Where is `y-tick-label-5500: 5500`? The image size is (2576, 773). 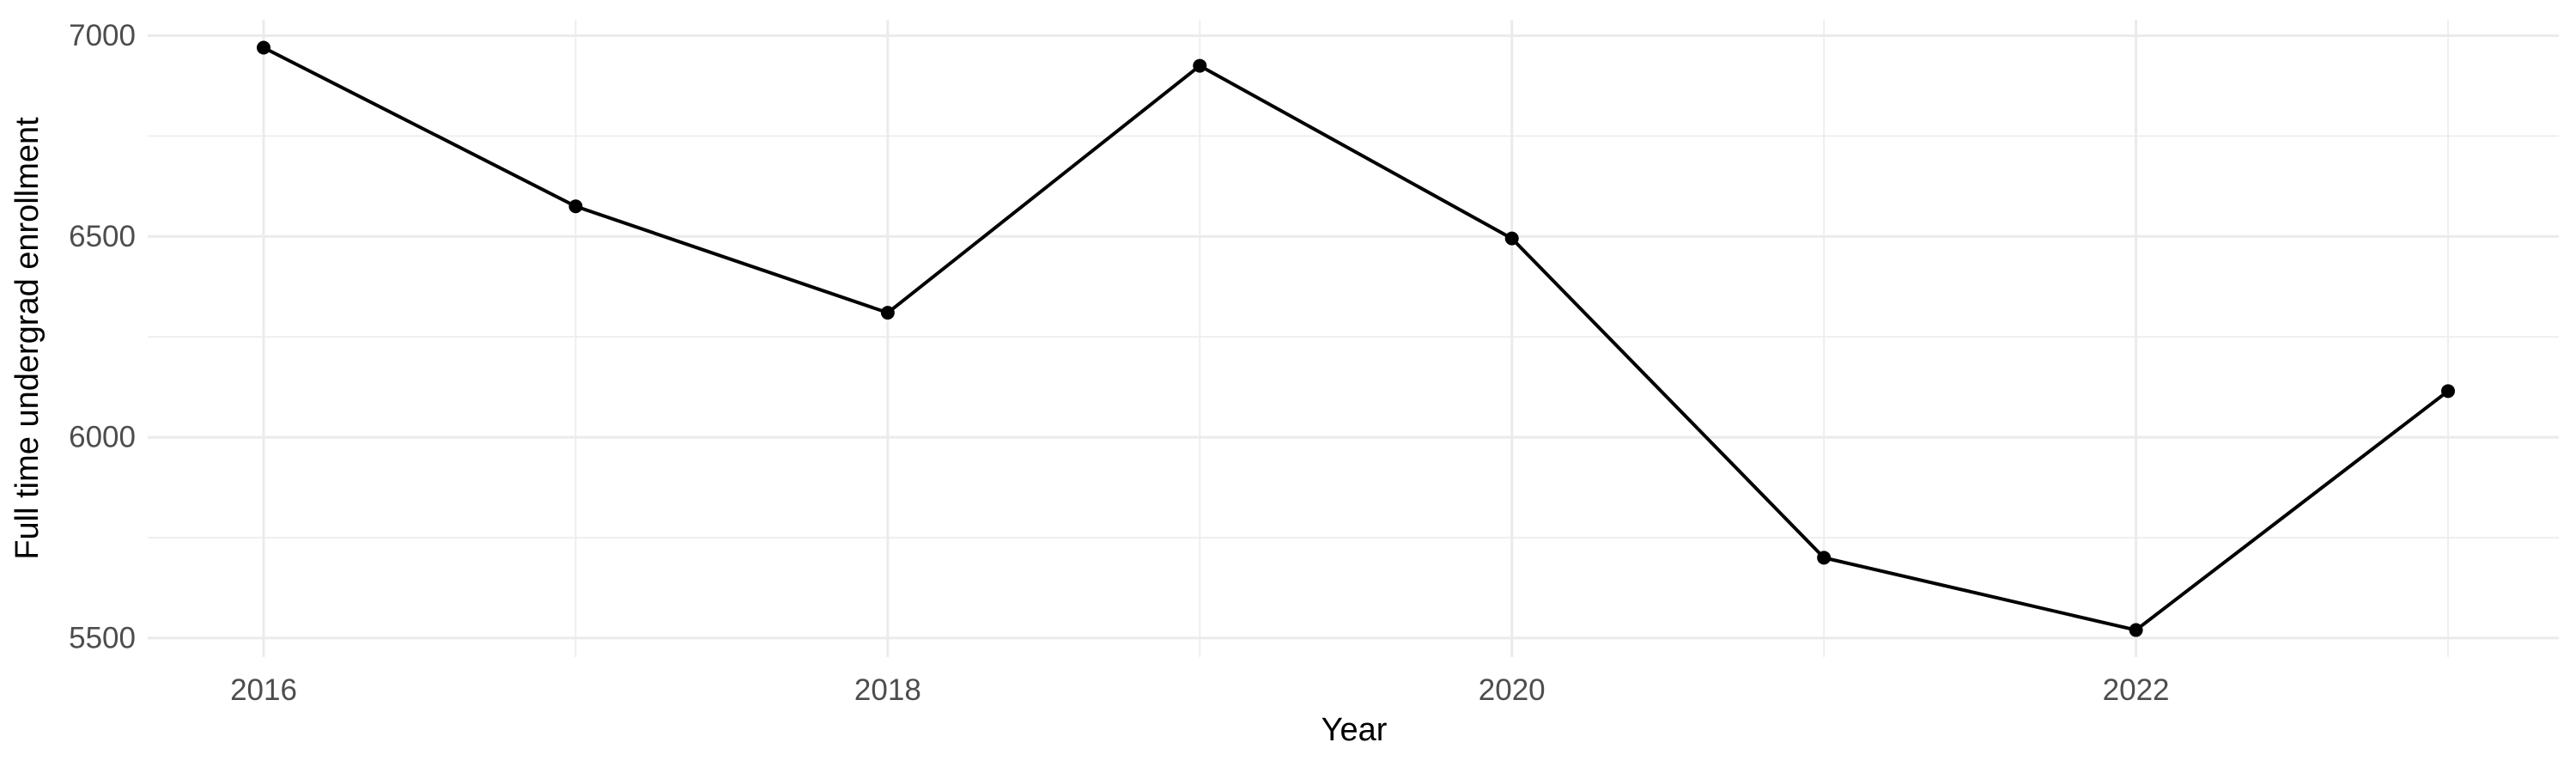 y-tick-label-5500: 5500 is located at coordinates (102, 637).